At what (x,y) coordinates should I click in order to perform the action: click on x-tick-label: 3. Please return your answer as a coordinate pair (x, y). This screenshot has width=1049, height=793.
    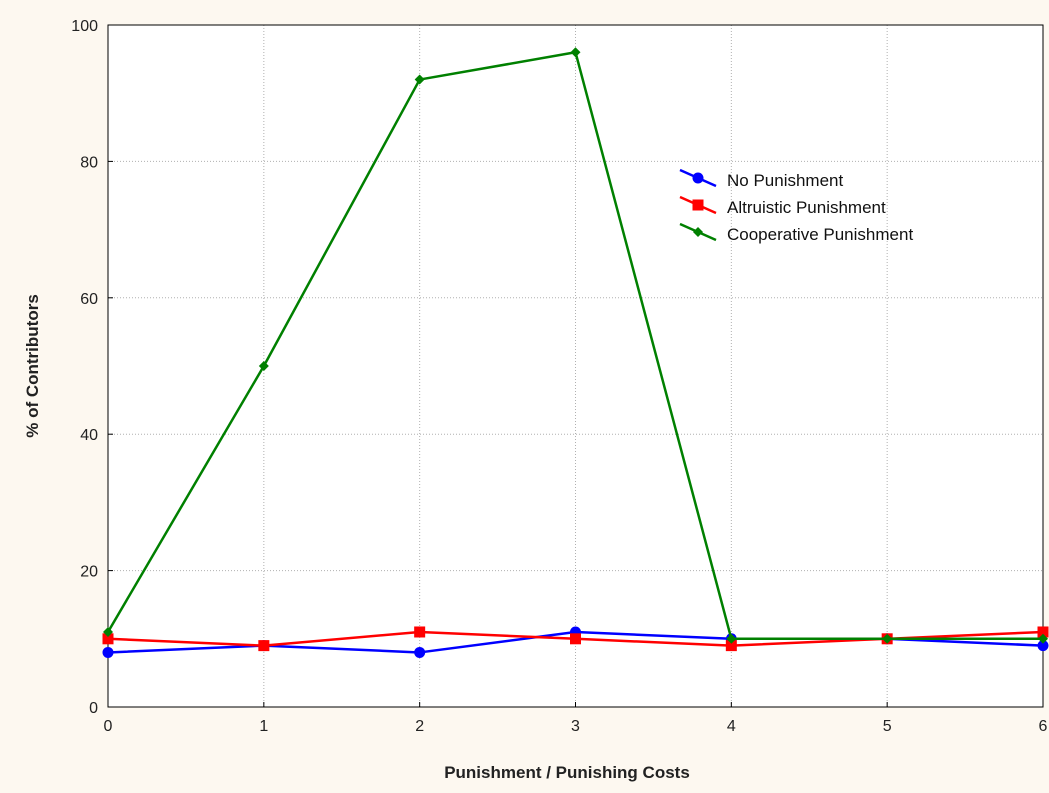
    Looking at the image, I should click on (575, 726).